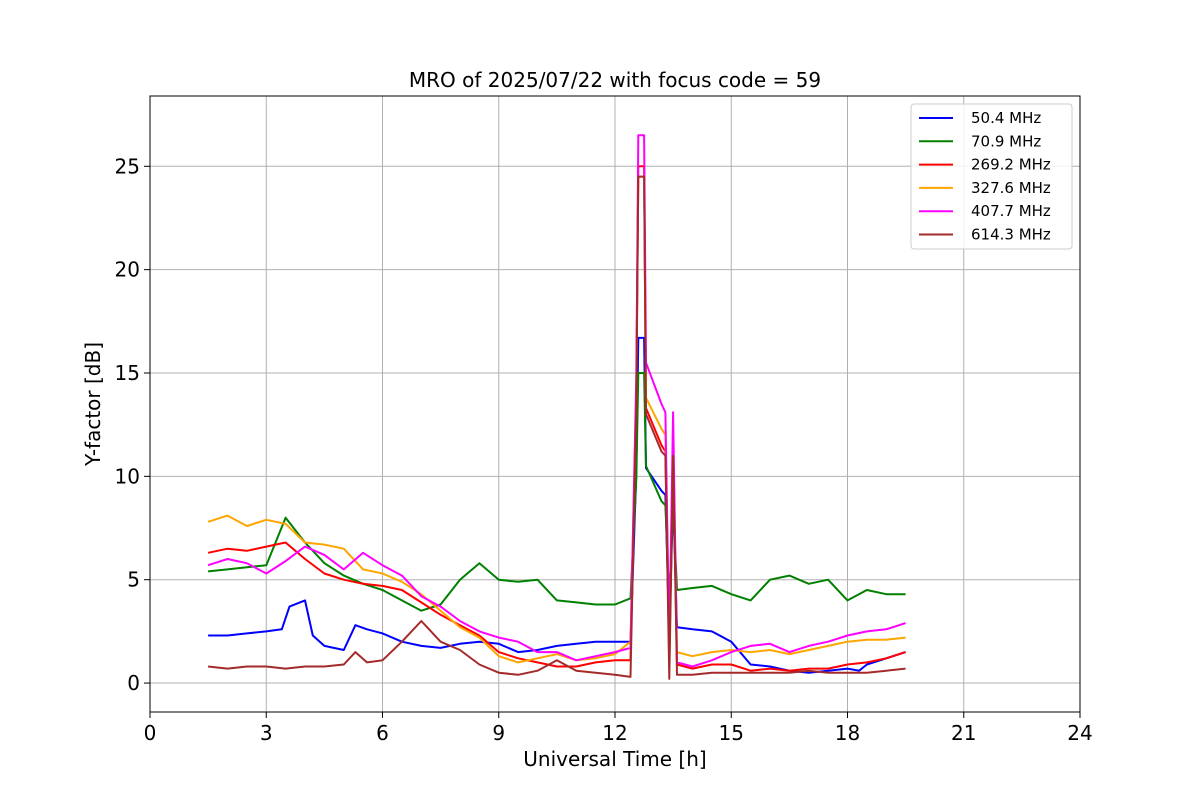 This screenshot has height=800, width=1200. What do you see at coordinates (127, 270) in the screenshot?
I see `y-tick-label: 20` at bounding box center [127, 270].